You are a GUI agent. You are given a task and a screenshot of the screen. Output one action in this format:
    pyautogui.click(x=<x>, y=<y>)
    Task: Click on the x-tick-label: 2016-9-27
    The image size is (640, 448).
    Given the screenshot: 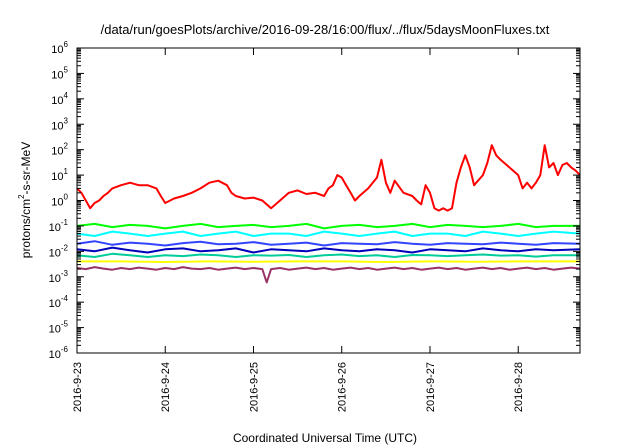 What is the action you would take?
    pyautogui.click(x=431, y=387)
    